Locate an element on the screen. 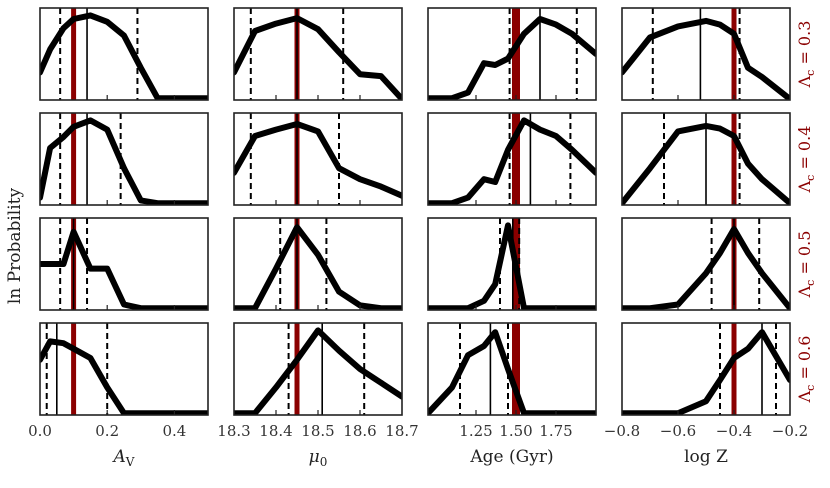 This screenshot has width=830, height=488. panel-r3-c2 is located at coordinates (512, 369).